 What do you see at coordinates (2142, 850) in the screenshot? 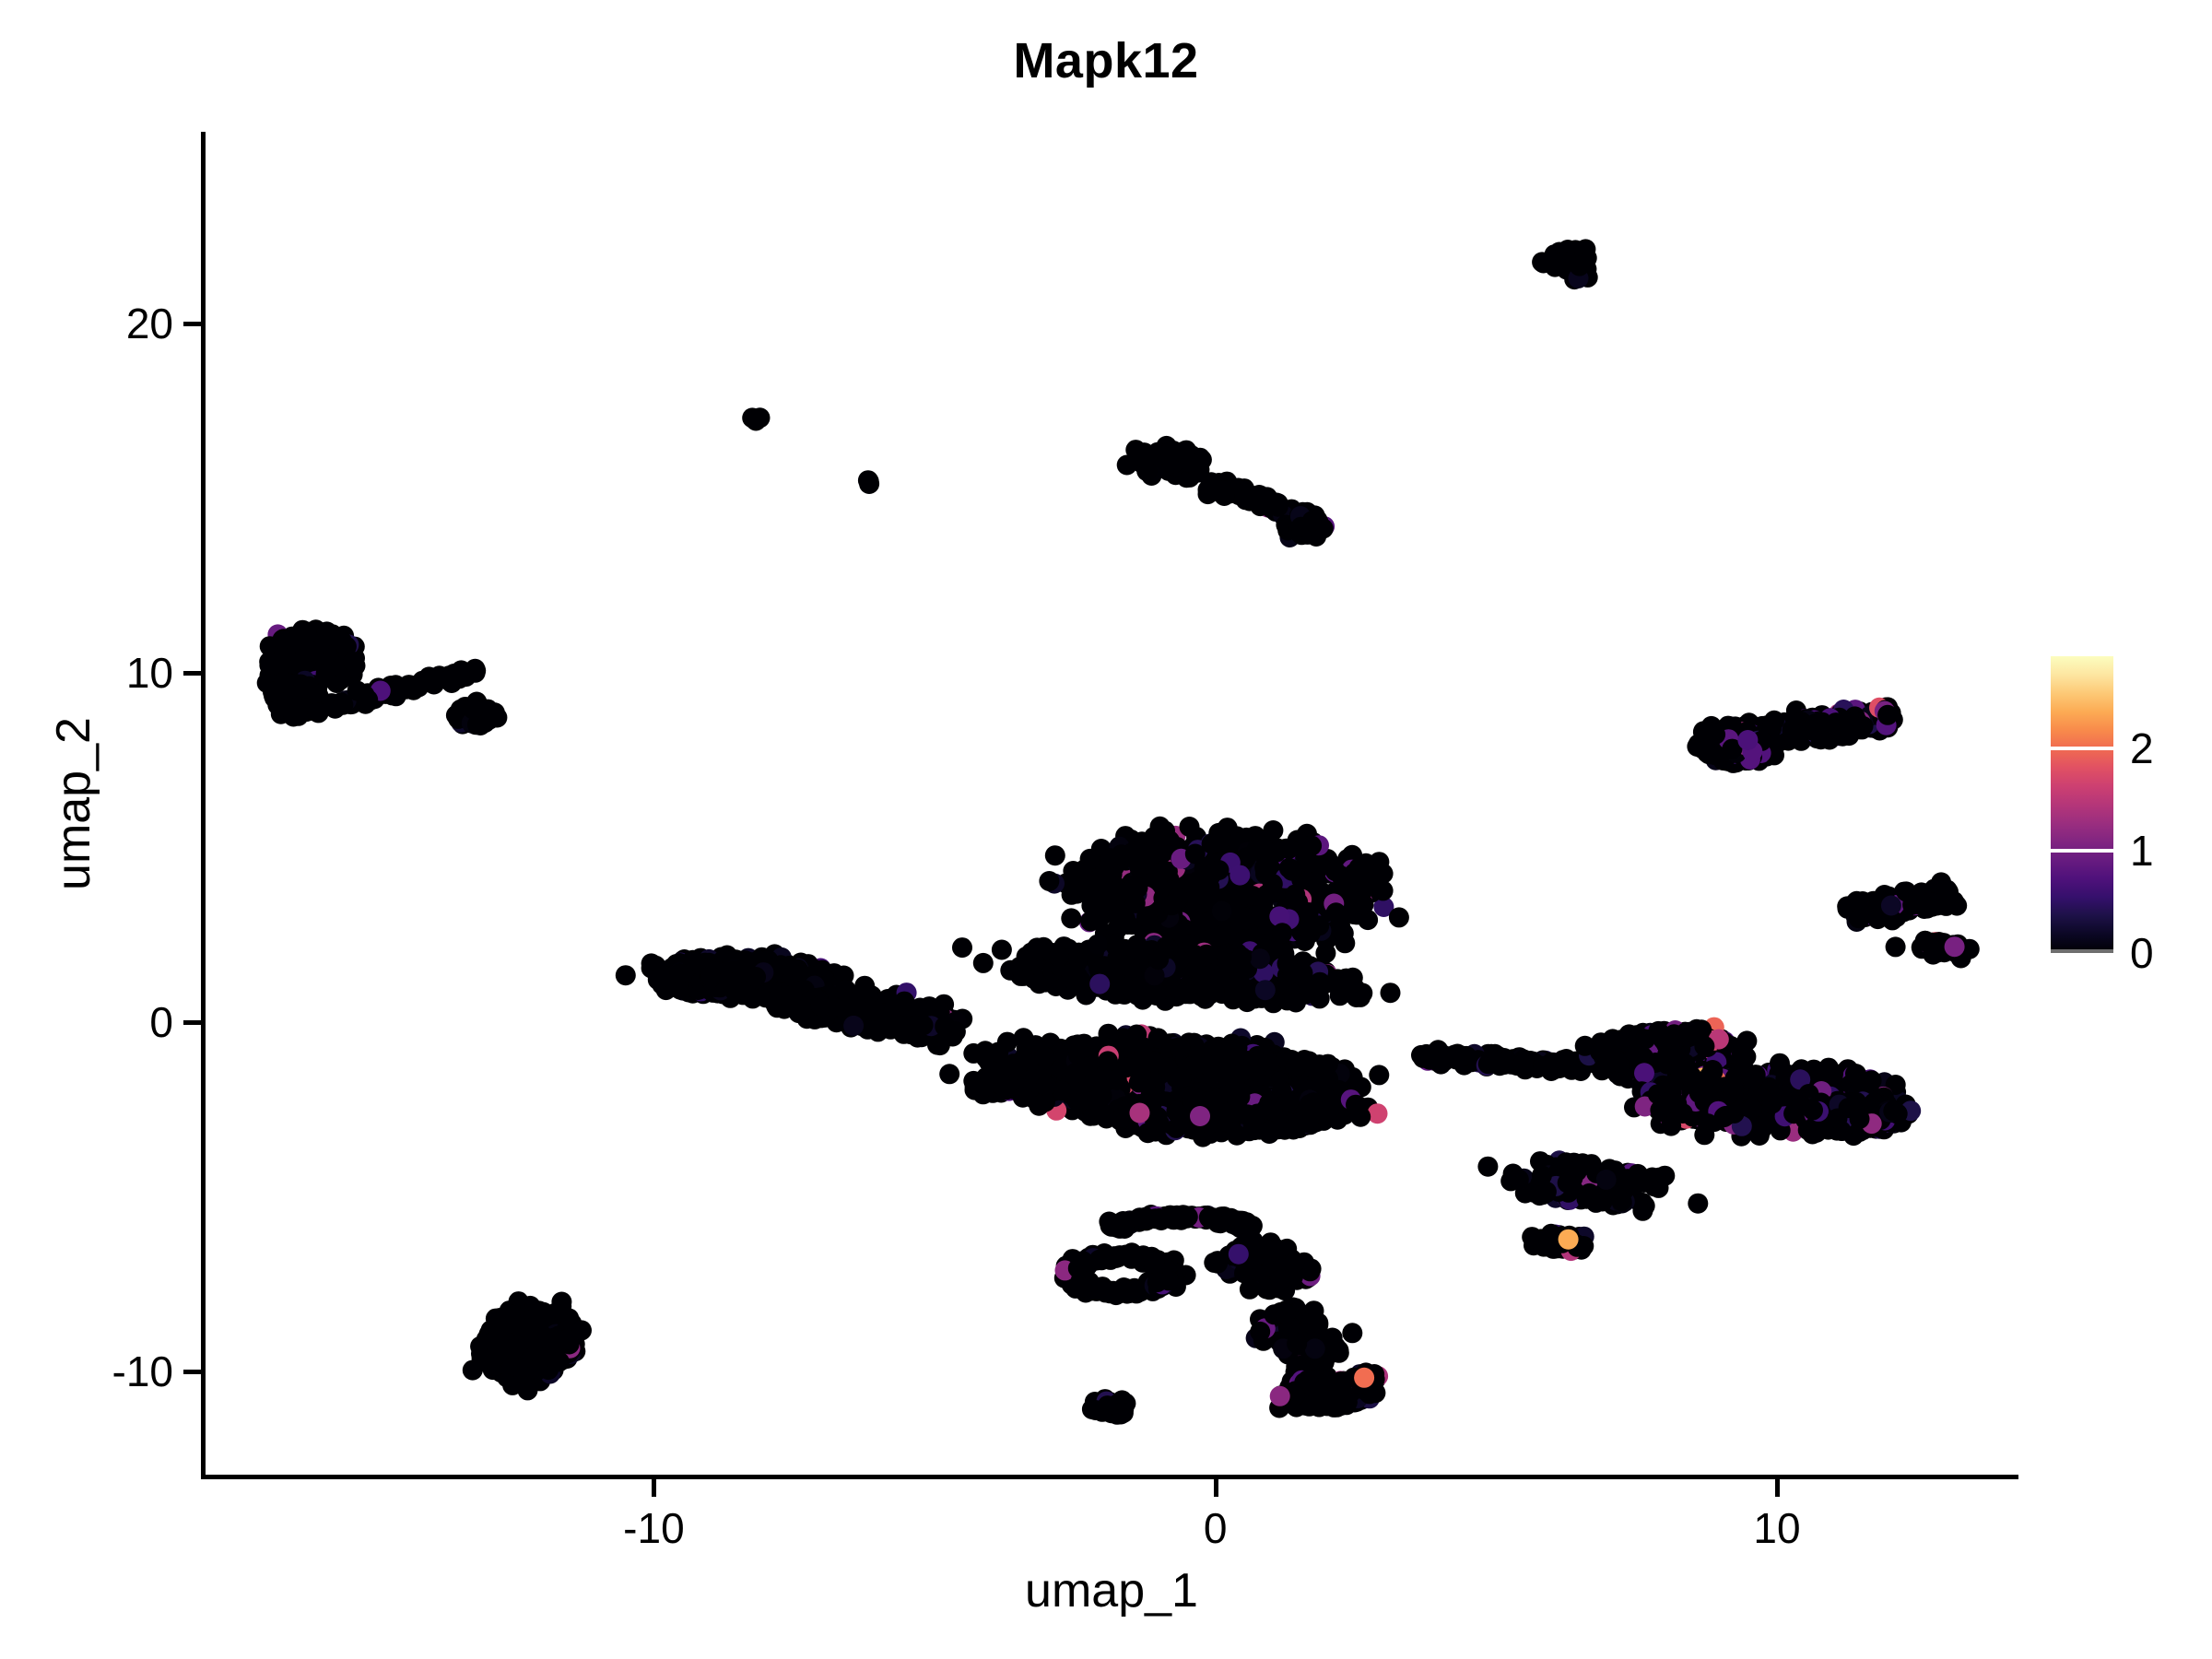
I see `colorbar-tick-label: 1` at bounding box center [2142, 850].